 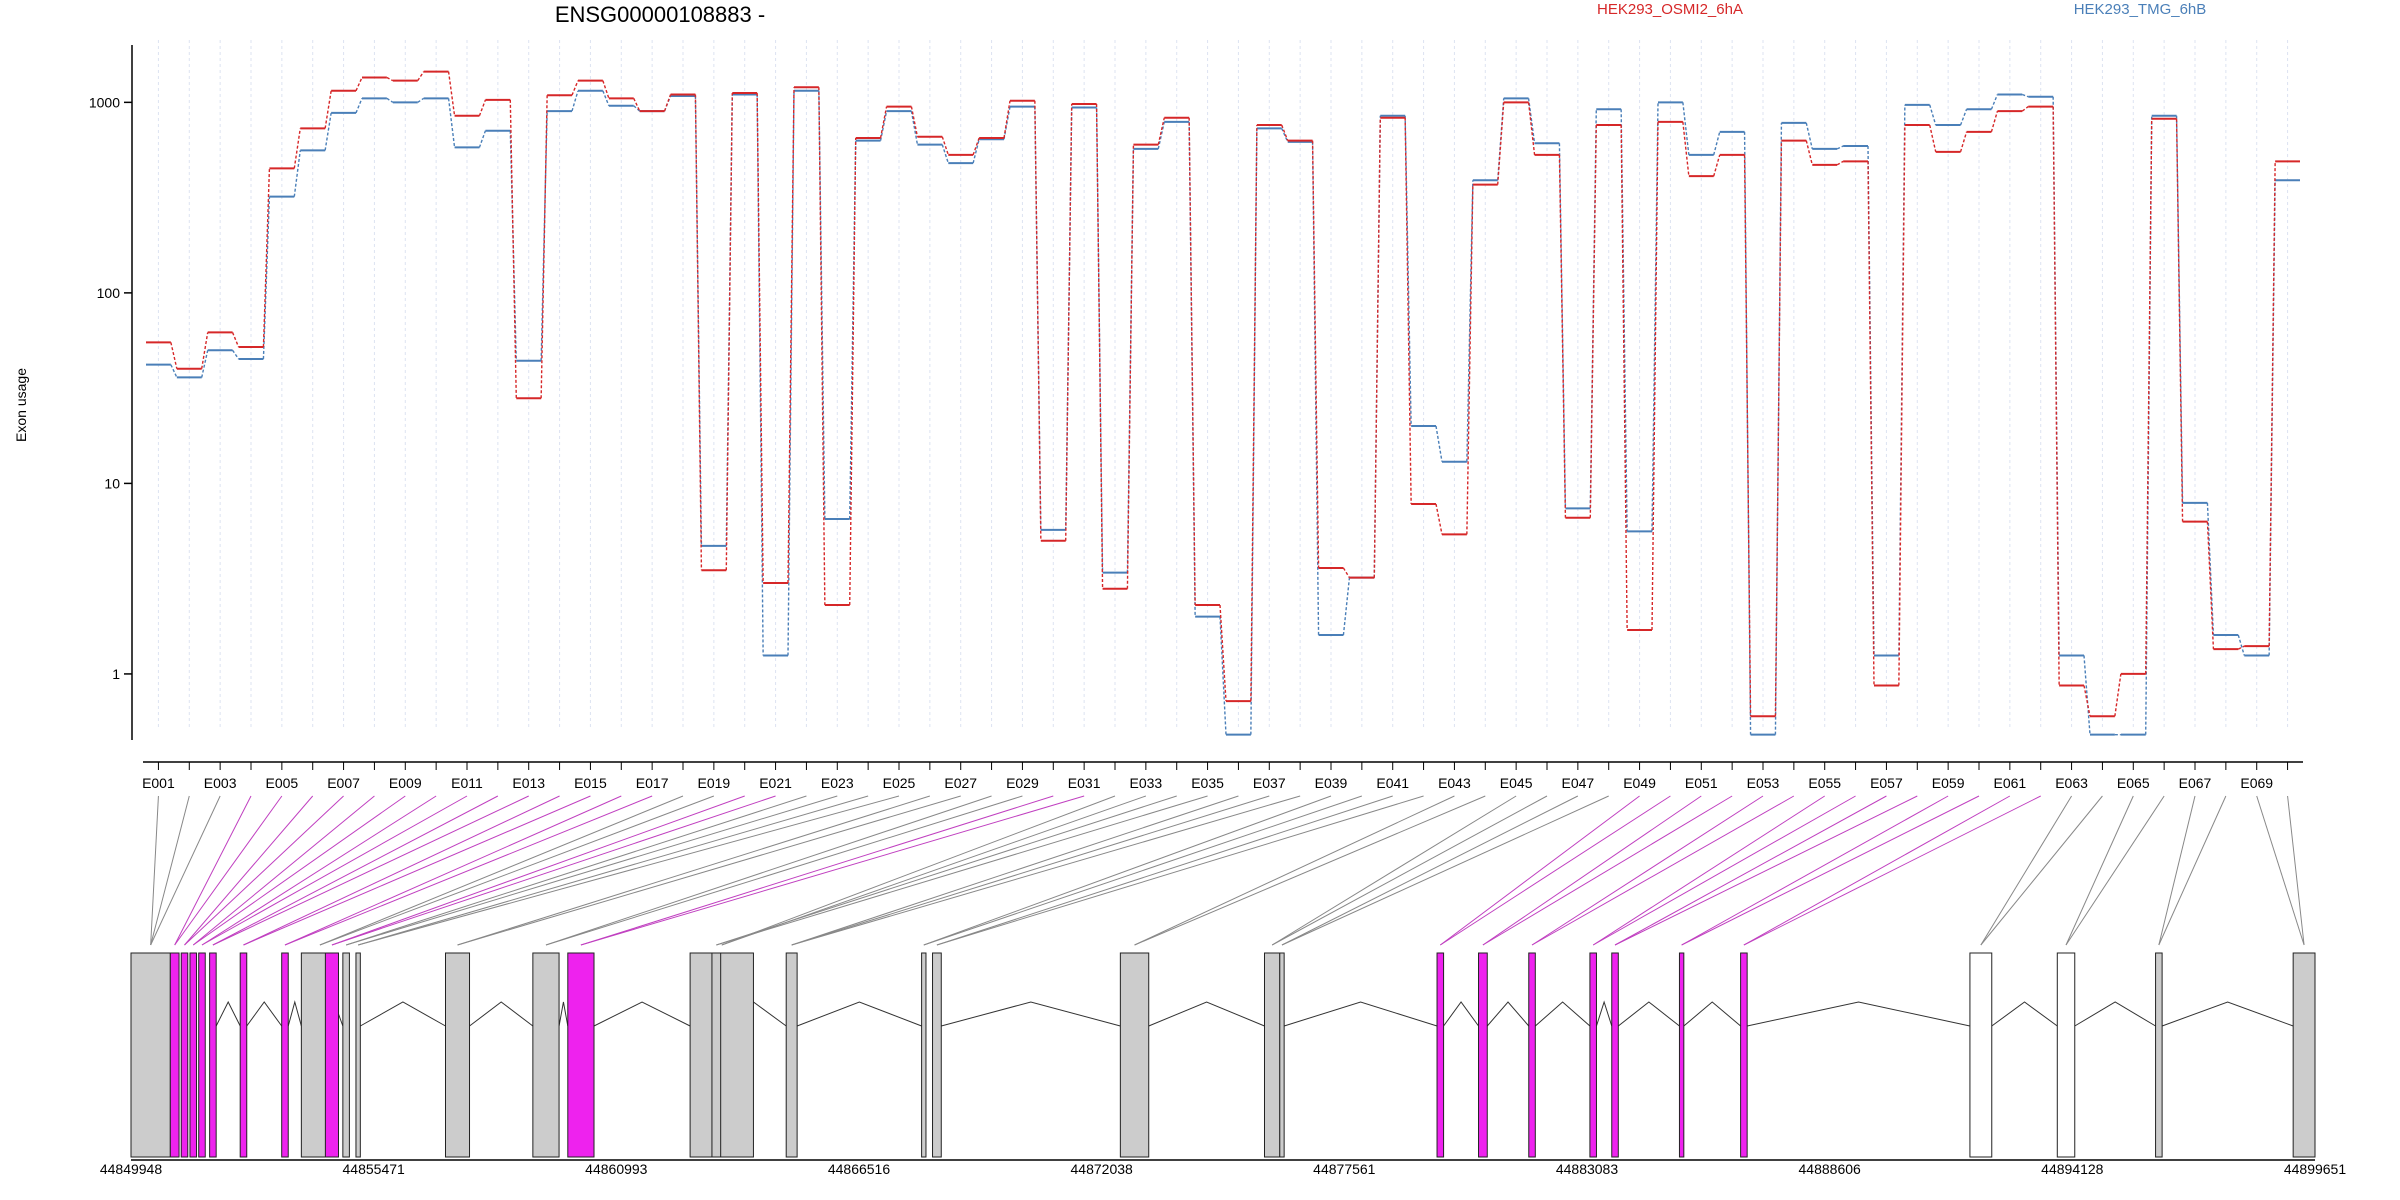 I want to click on genomic-tick-label: 44872038, so click(x=1102, y=1169).